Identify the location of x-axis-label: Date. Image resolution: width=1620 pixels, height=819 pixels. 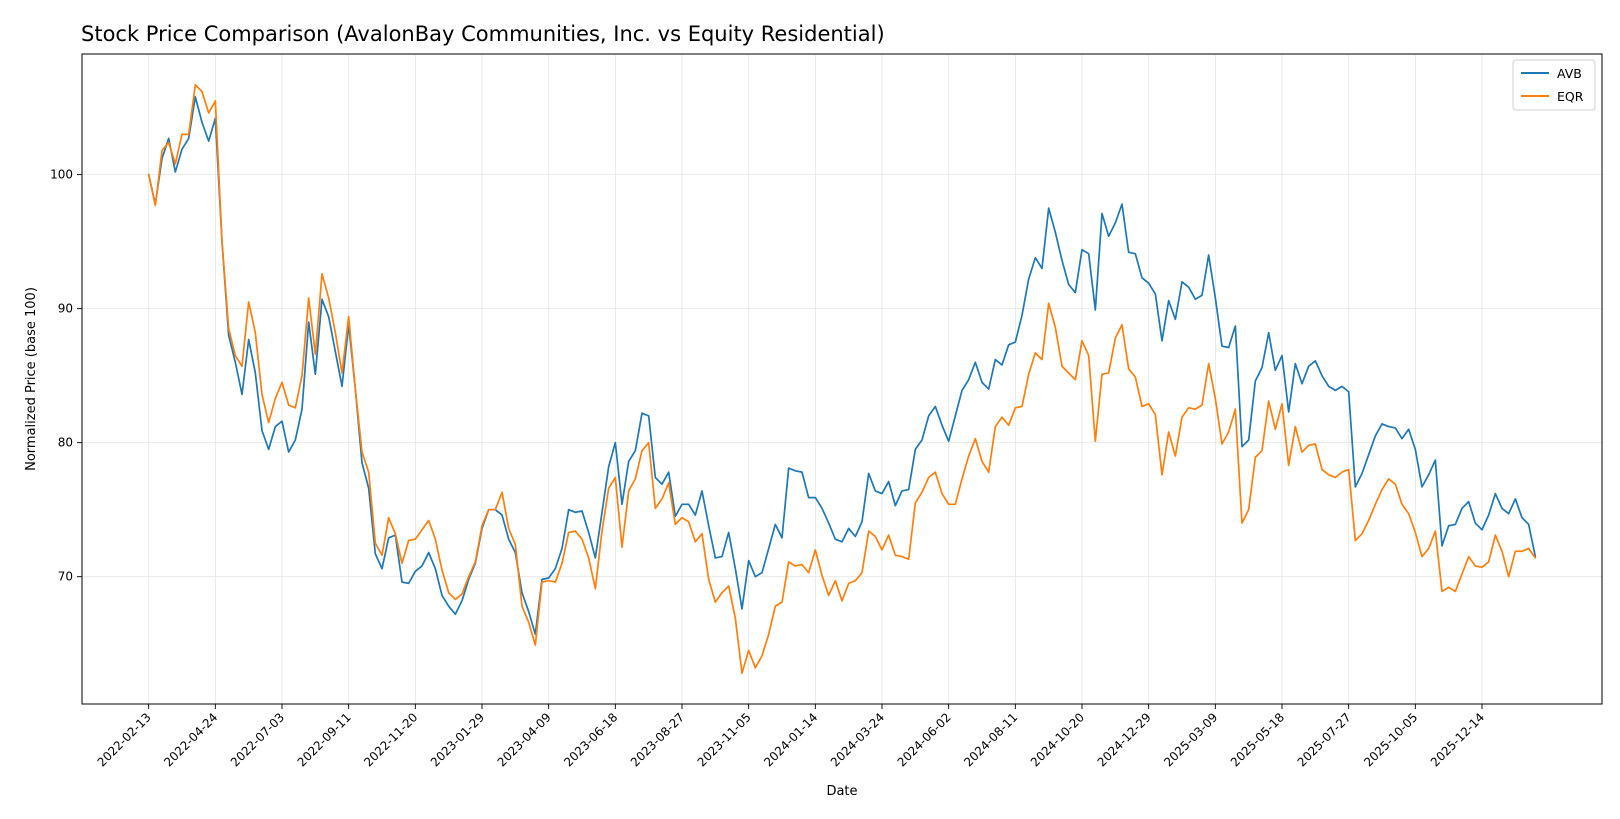
(841, 791).